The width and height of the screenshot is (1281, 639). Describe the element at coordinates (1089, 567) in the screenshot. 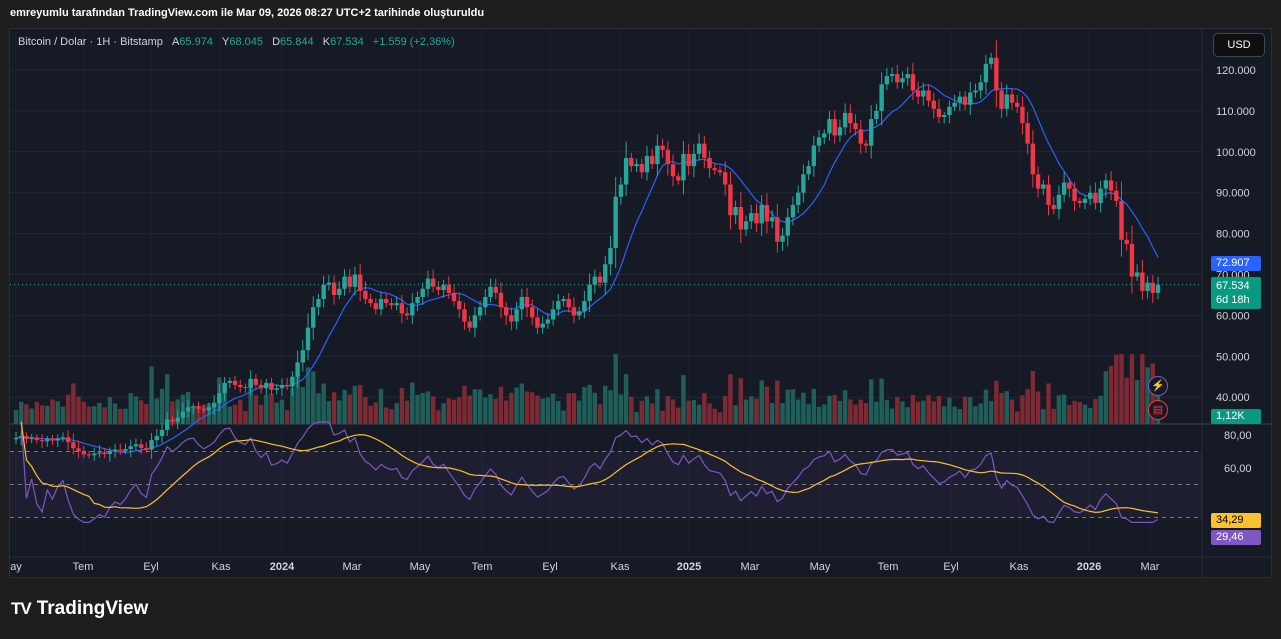

I see `time-tick-label: 2026` at that location.